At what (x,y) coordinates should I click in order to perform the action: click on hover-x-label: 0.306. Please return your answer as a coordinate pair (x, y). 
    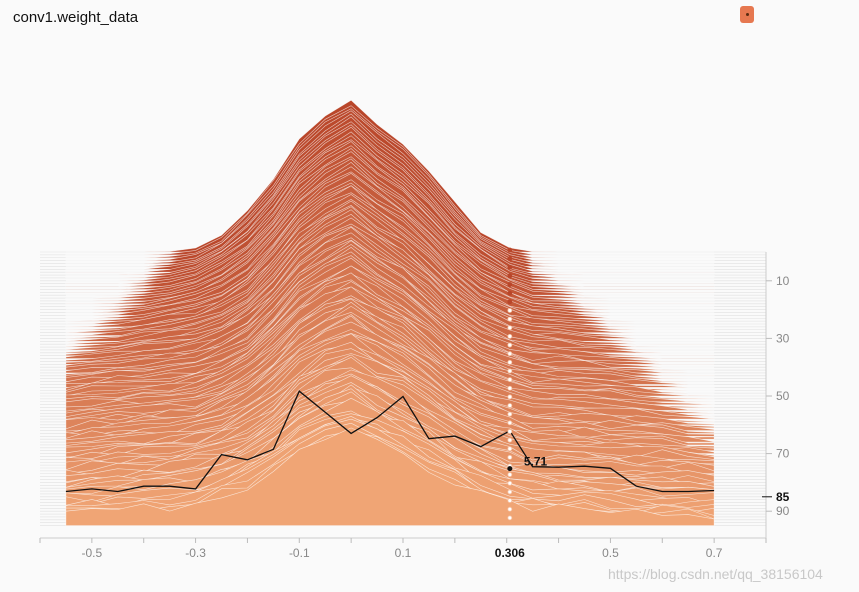
    Looking at the image, I should click on (510, 553).